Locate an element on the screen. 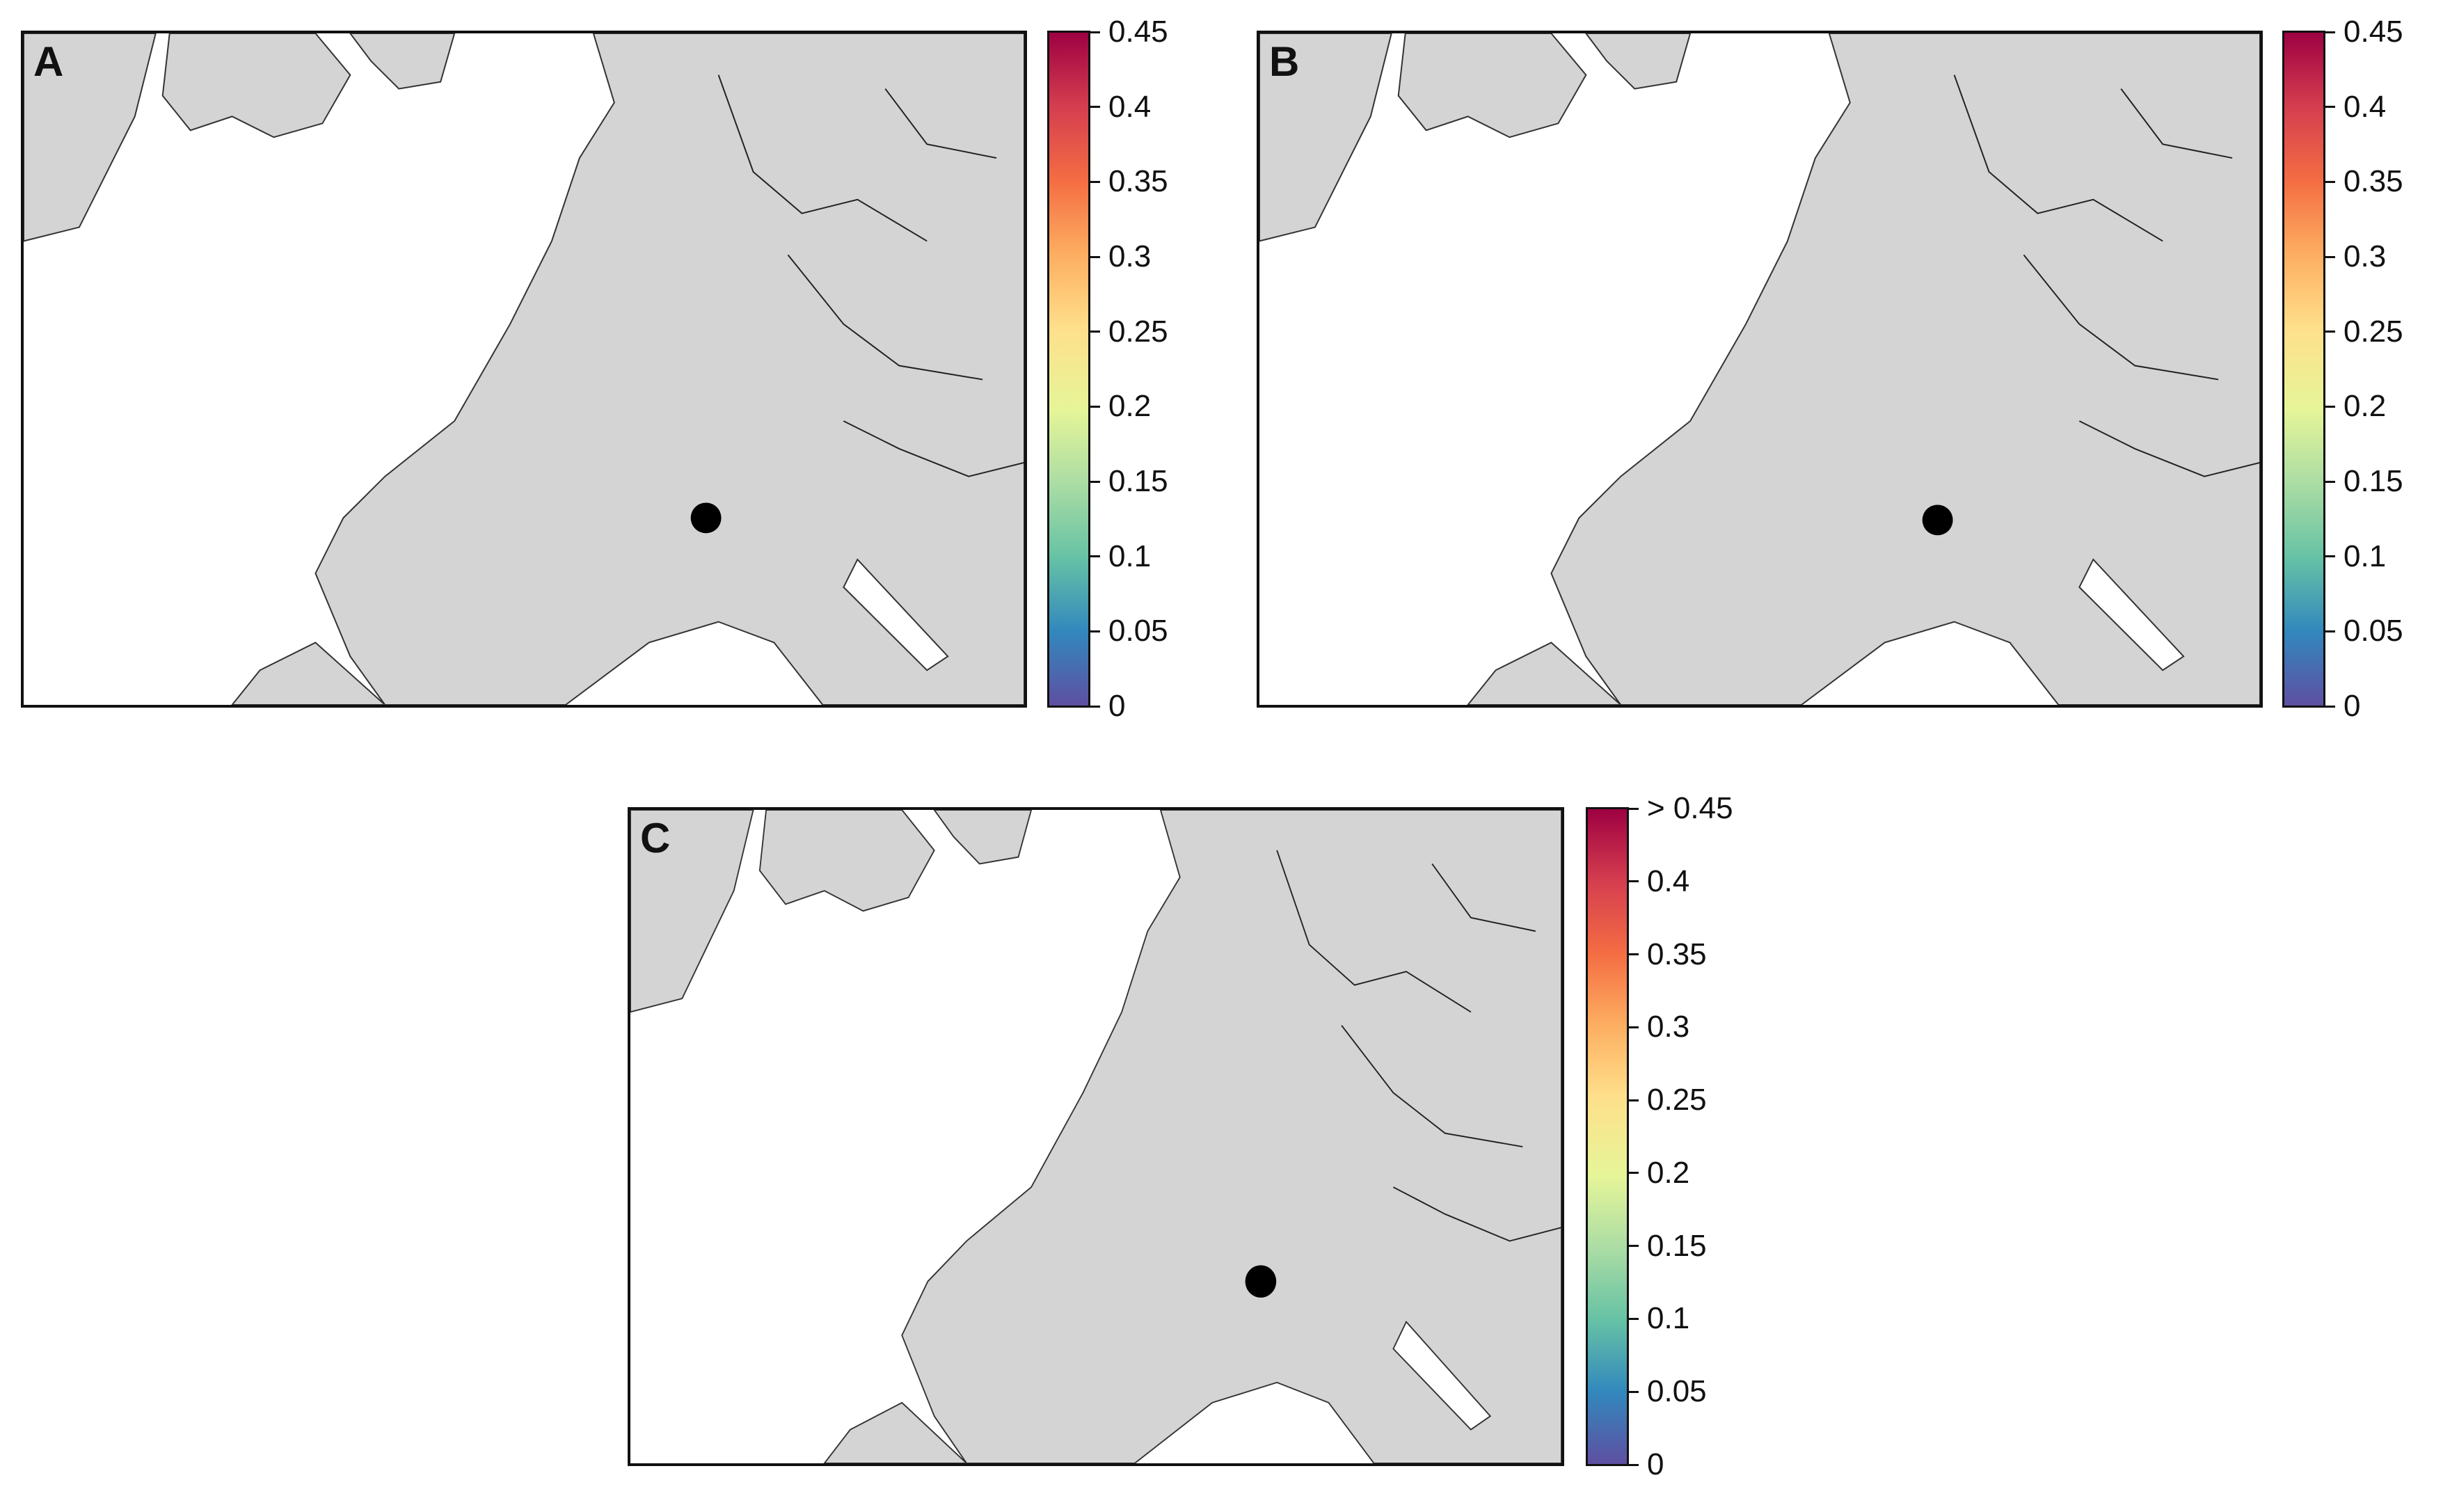  panel-label: B is located at coordinates (1284, 61).